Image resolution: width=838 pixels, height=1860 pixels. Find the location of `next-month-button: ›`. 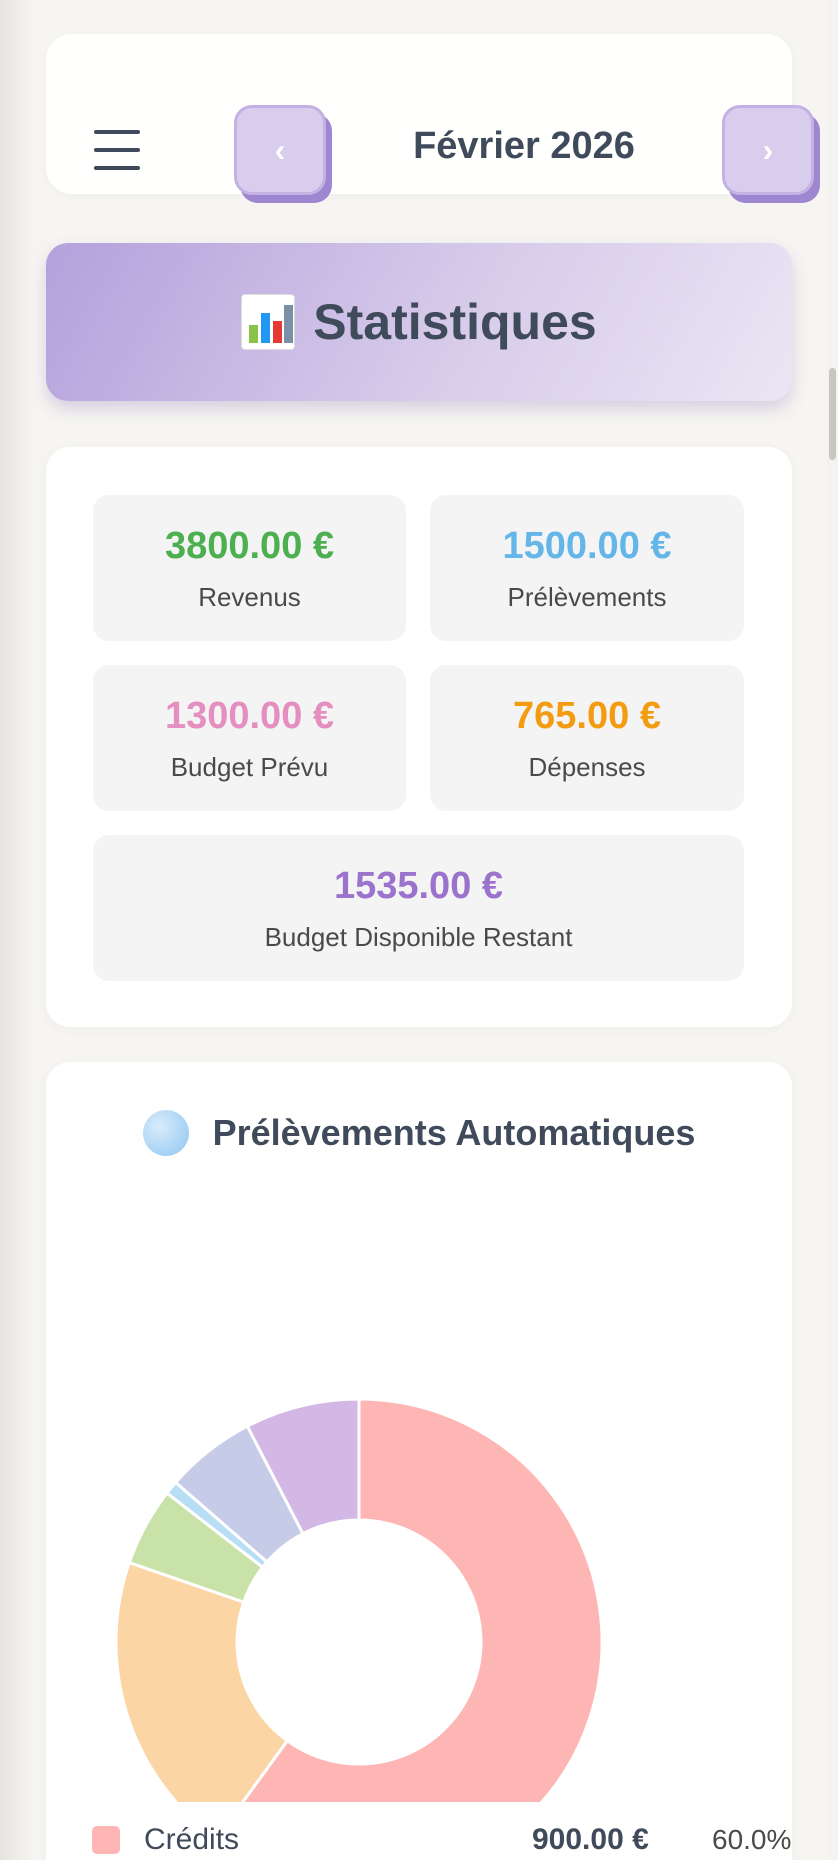

next-month-button: › is located at coordinates (768, 150).